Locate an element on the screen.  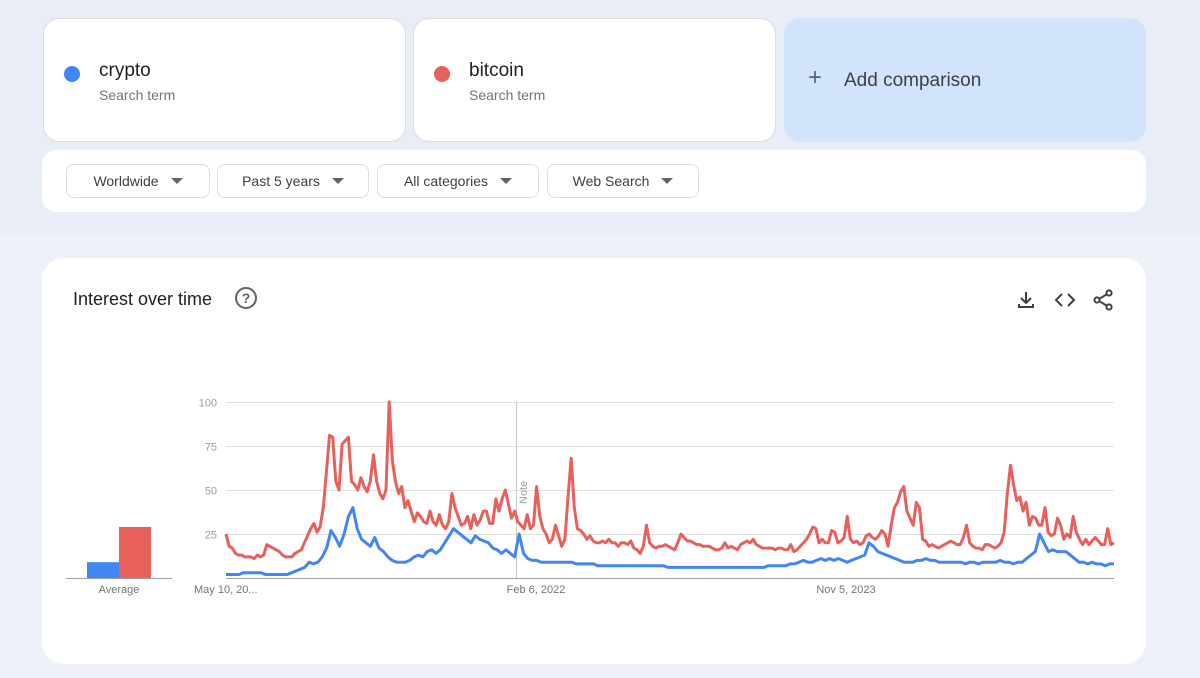
y-tick-label: 75 is located at coordinates (211, 448).